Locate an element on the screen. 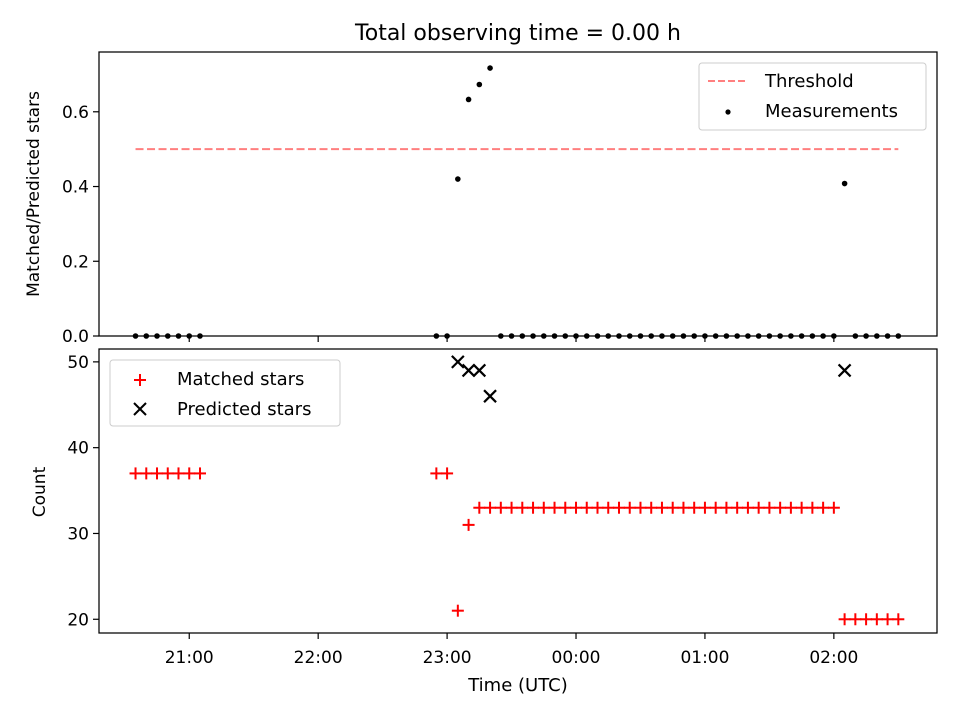 This screenshot has width=960, height=720. bottom-y-tick-label: 20 is located at coordinates (78, 620).